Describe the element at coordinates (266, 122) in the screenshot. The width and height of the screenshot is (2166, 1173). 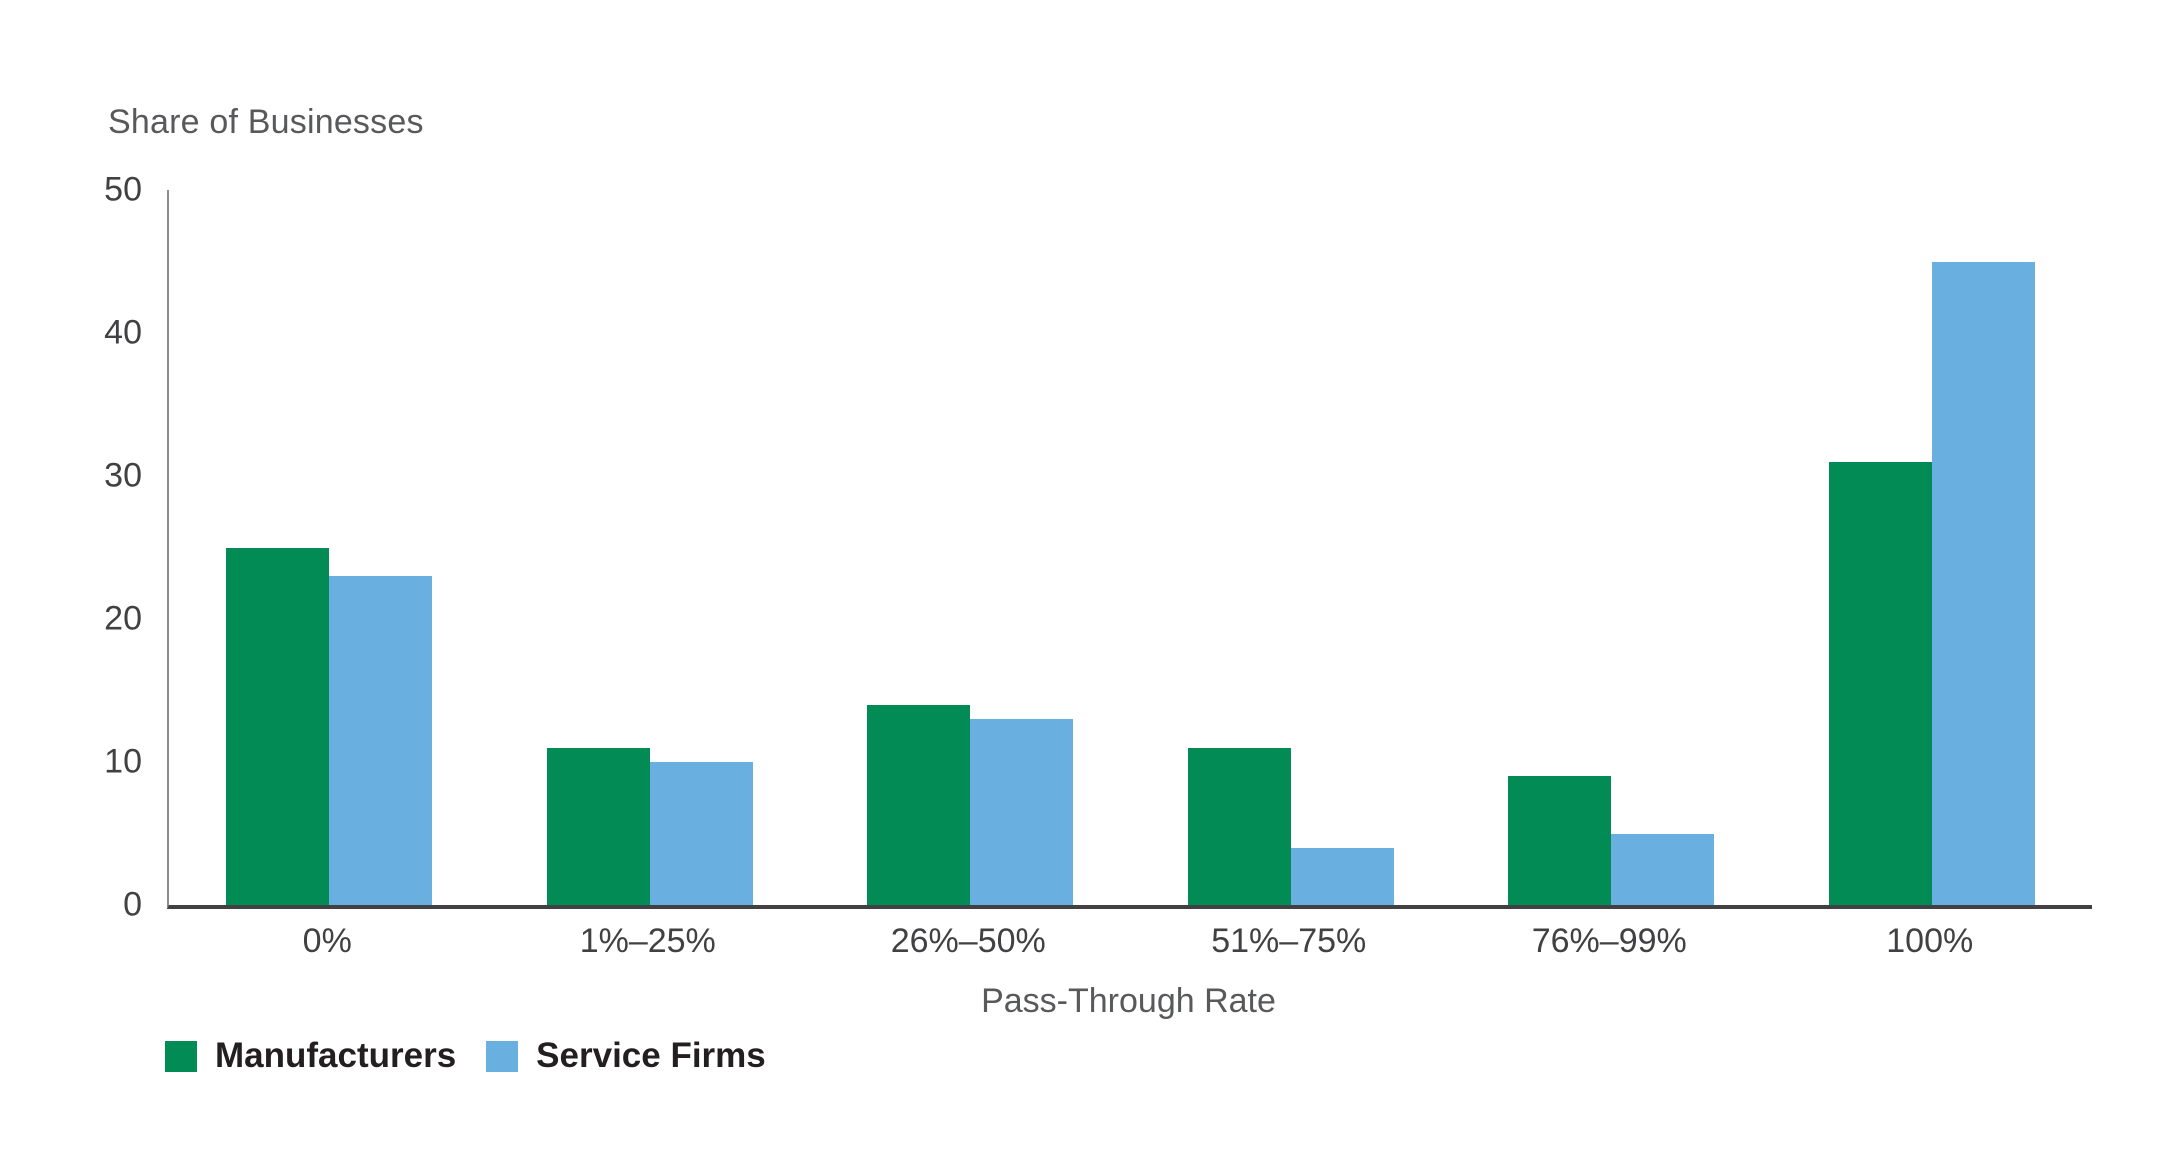
I see `y-axis-title: Share of Businesses` at that location.